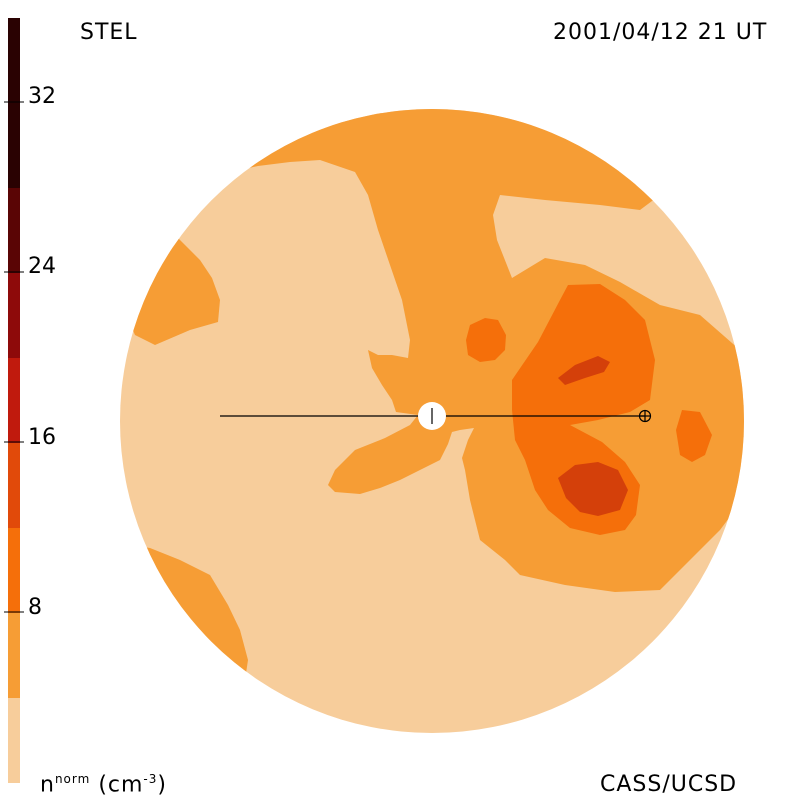  I want to click on unit-base: n, so click(47, 785).